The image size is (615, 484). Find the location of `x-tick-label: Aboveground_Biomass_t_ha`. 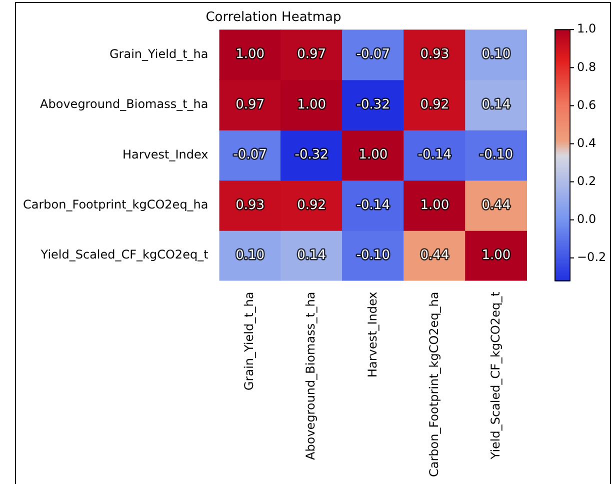

x-tick-label: Aboveground_Biomass_t_ha is located at coordinates (311, 376).